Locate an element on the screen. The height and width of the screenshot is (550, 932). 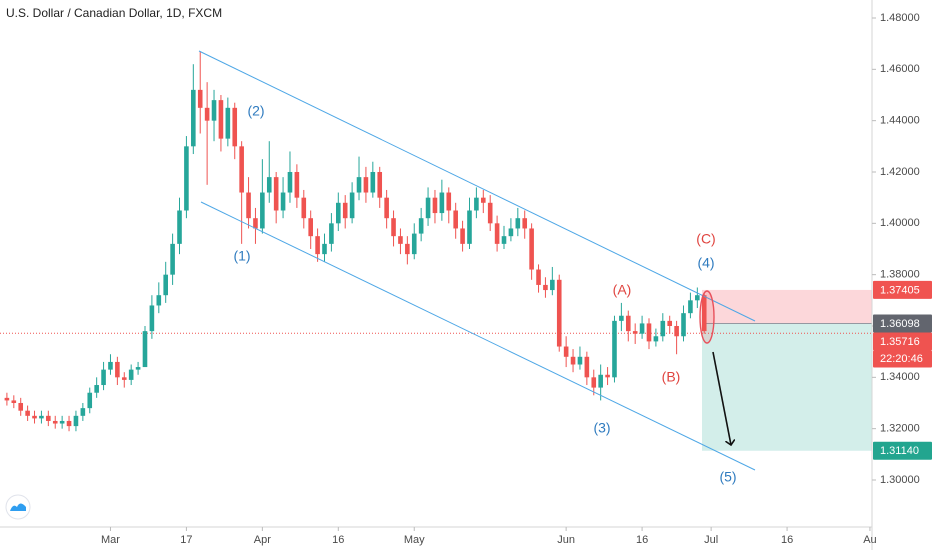
wave-label: (4) is located at coordinates (705, 263).